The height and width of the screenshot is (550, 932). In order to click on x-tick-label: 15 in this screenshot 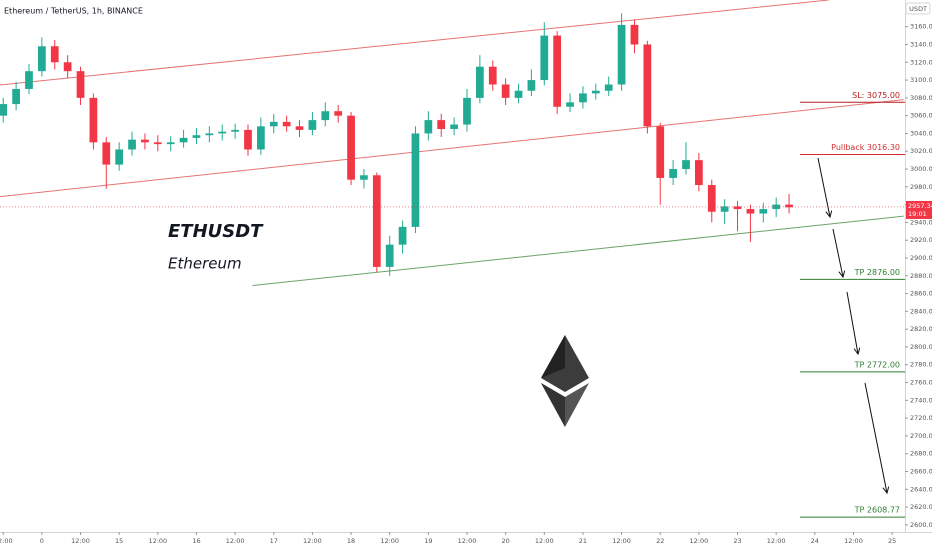, I will do `click(119, 541)`.